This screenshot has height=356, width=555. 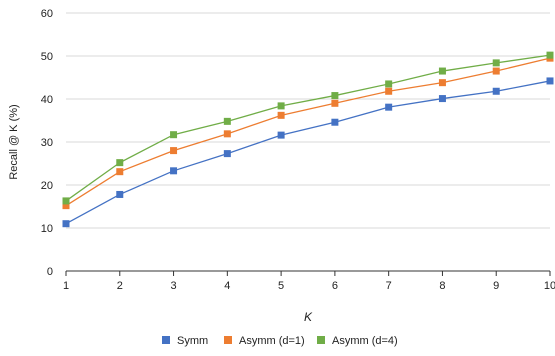 What do you see at coordinates (50, 272) in the screenshot?
I see `y-tick-label: 0` at bounding box center [50, 272].